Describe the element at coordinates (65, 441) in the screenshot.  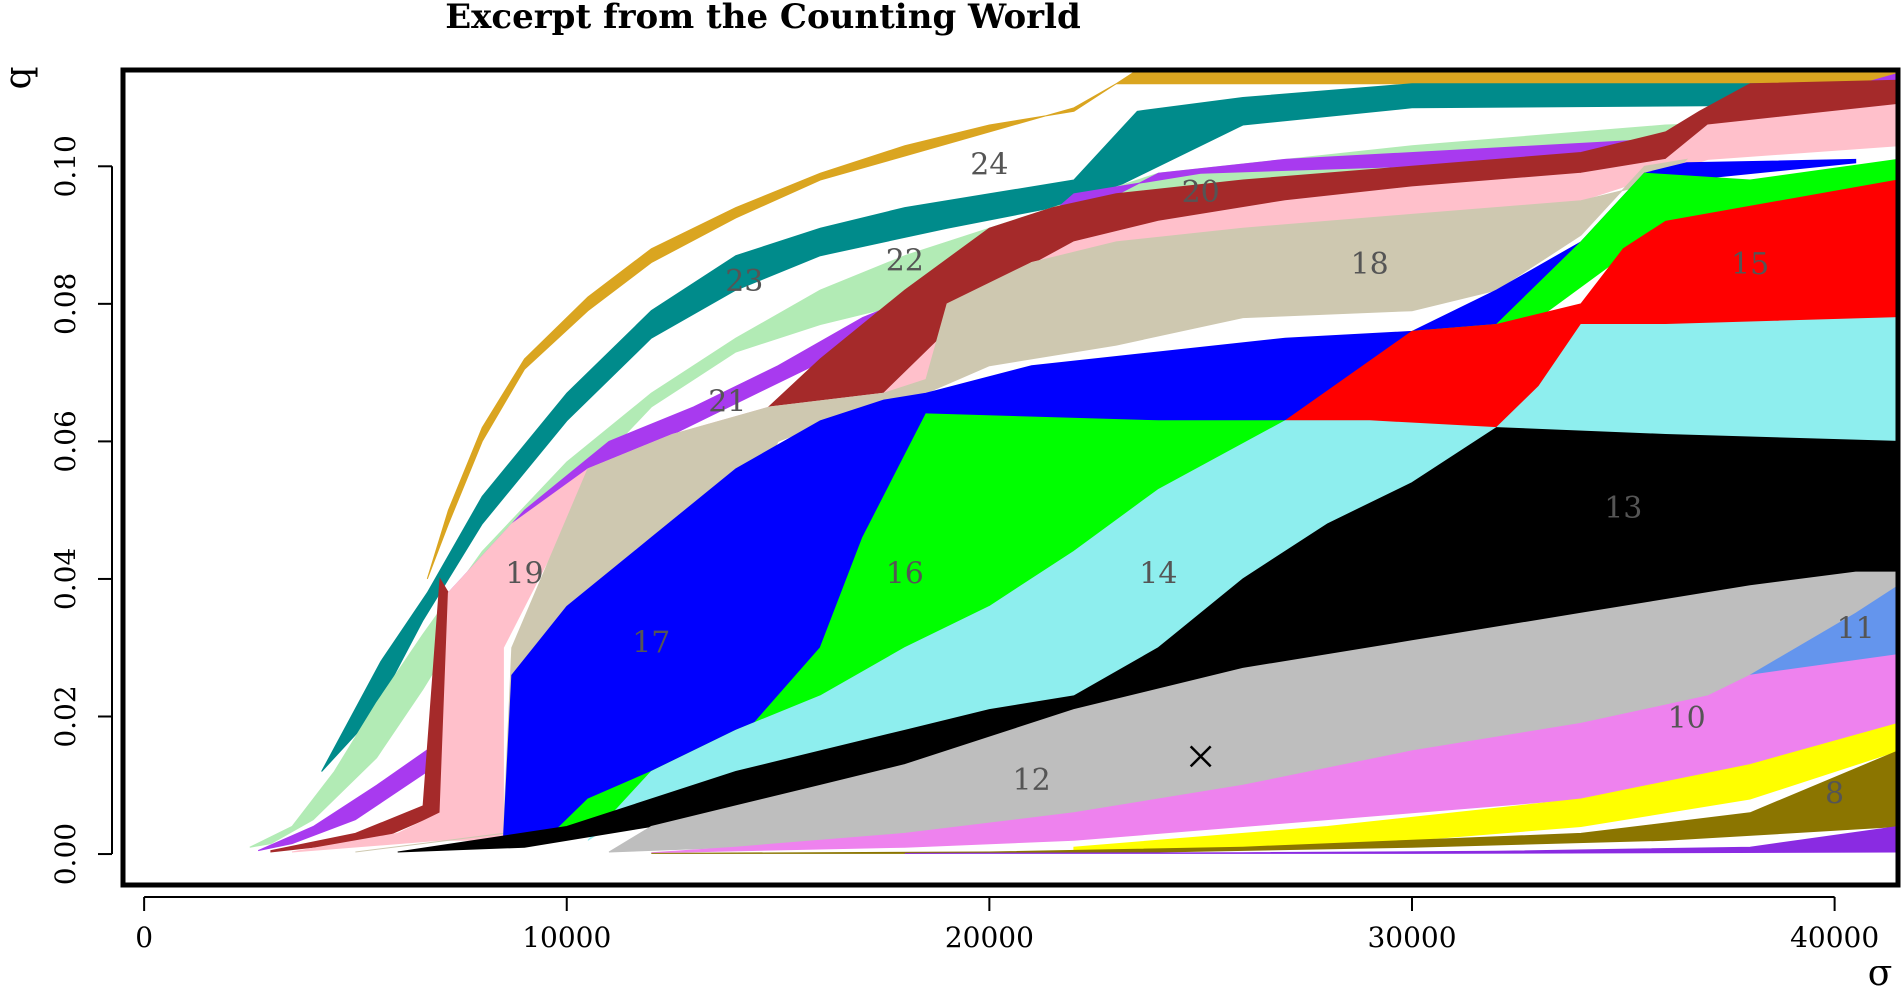
I see `y-tick-label: 0.06` at that location.